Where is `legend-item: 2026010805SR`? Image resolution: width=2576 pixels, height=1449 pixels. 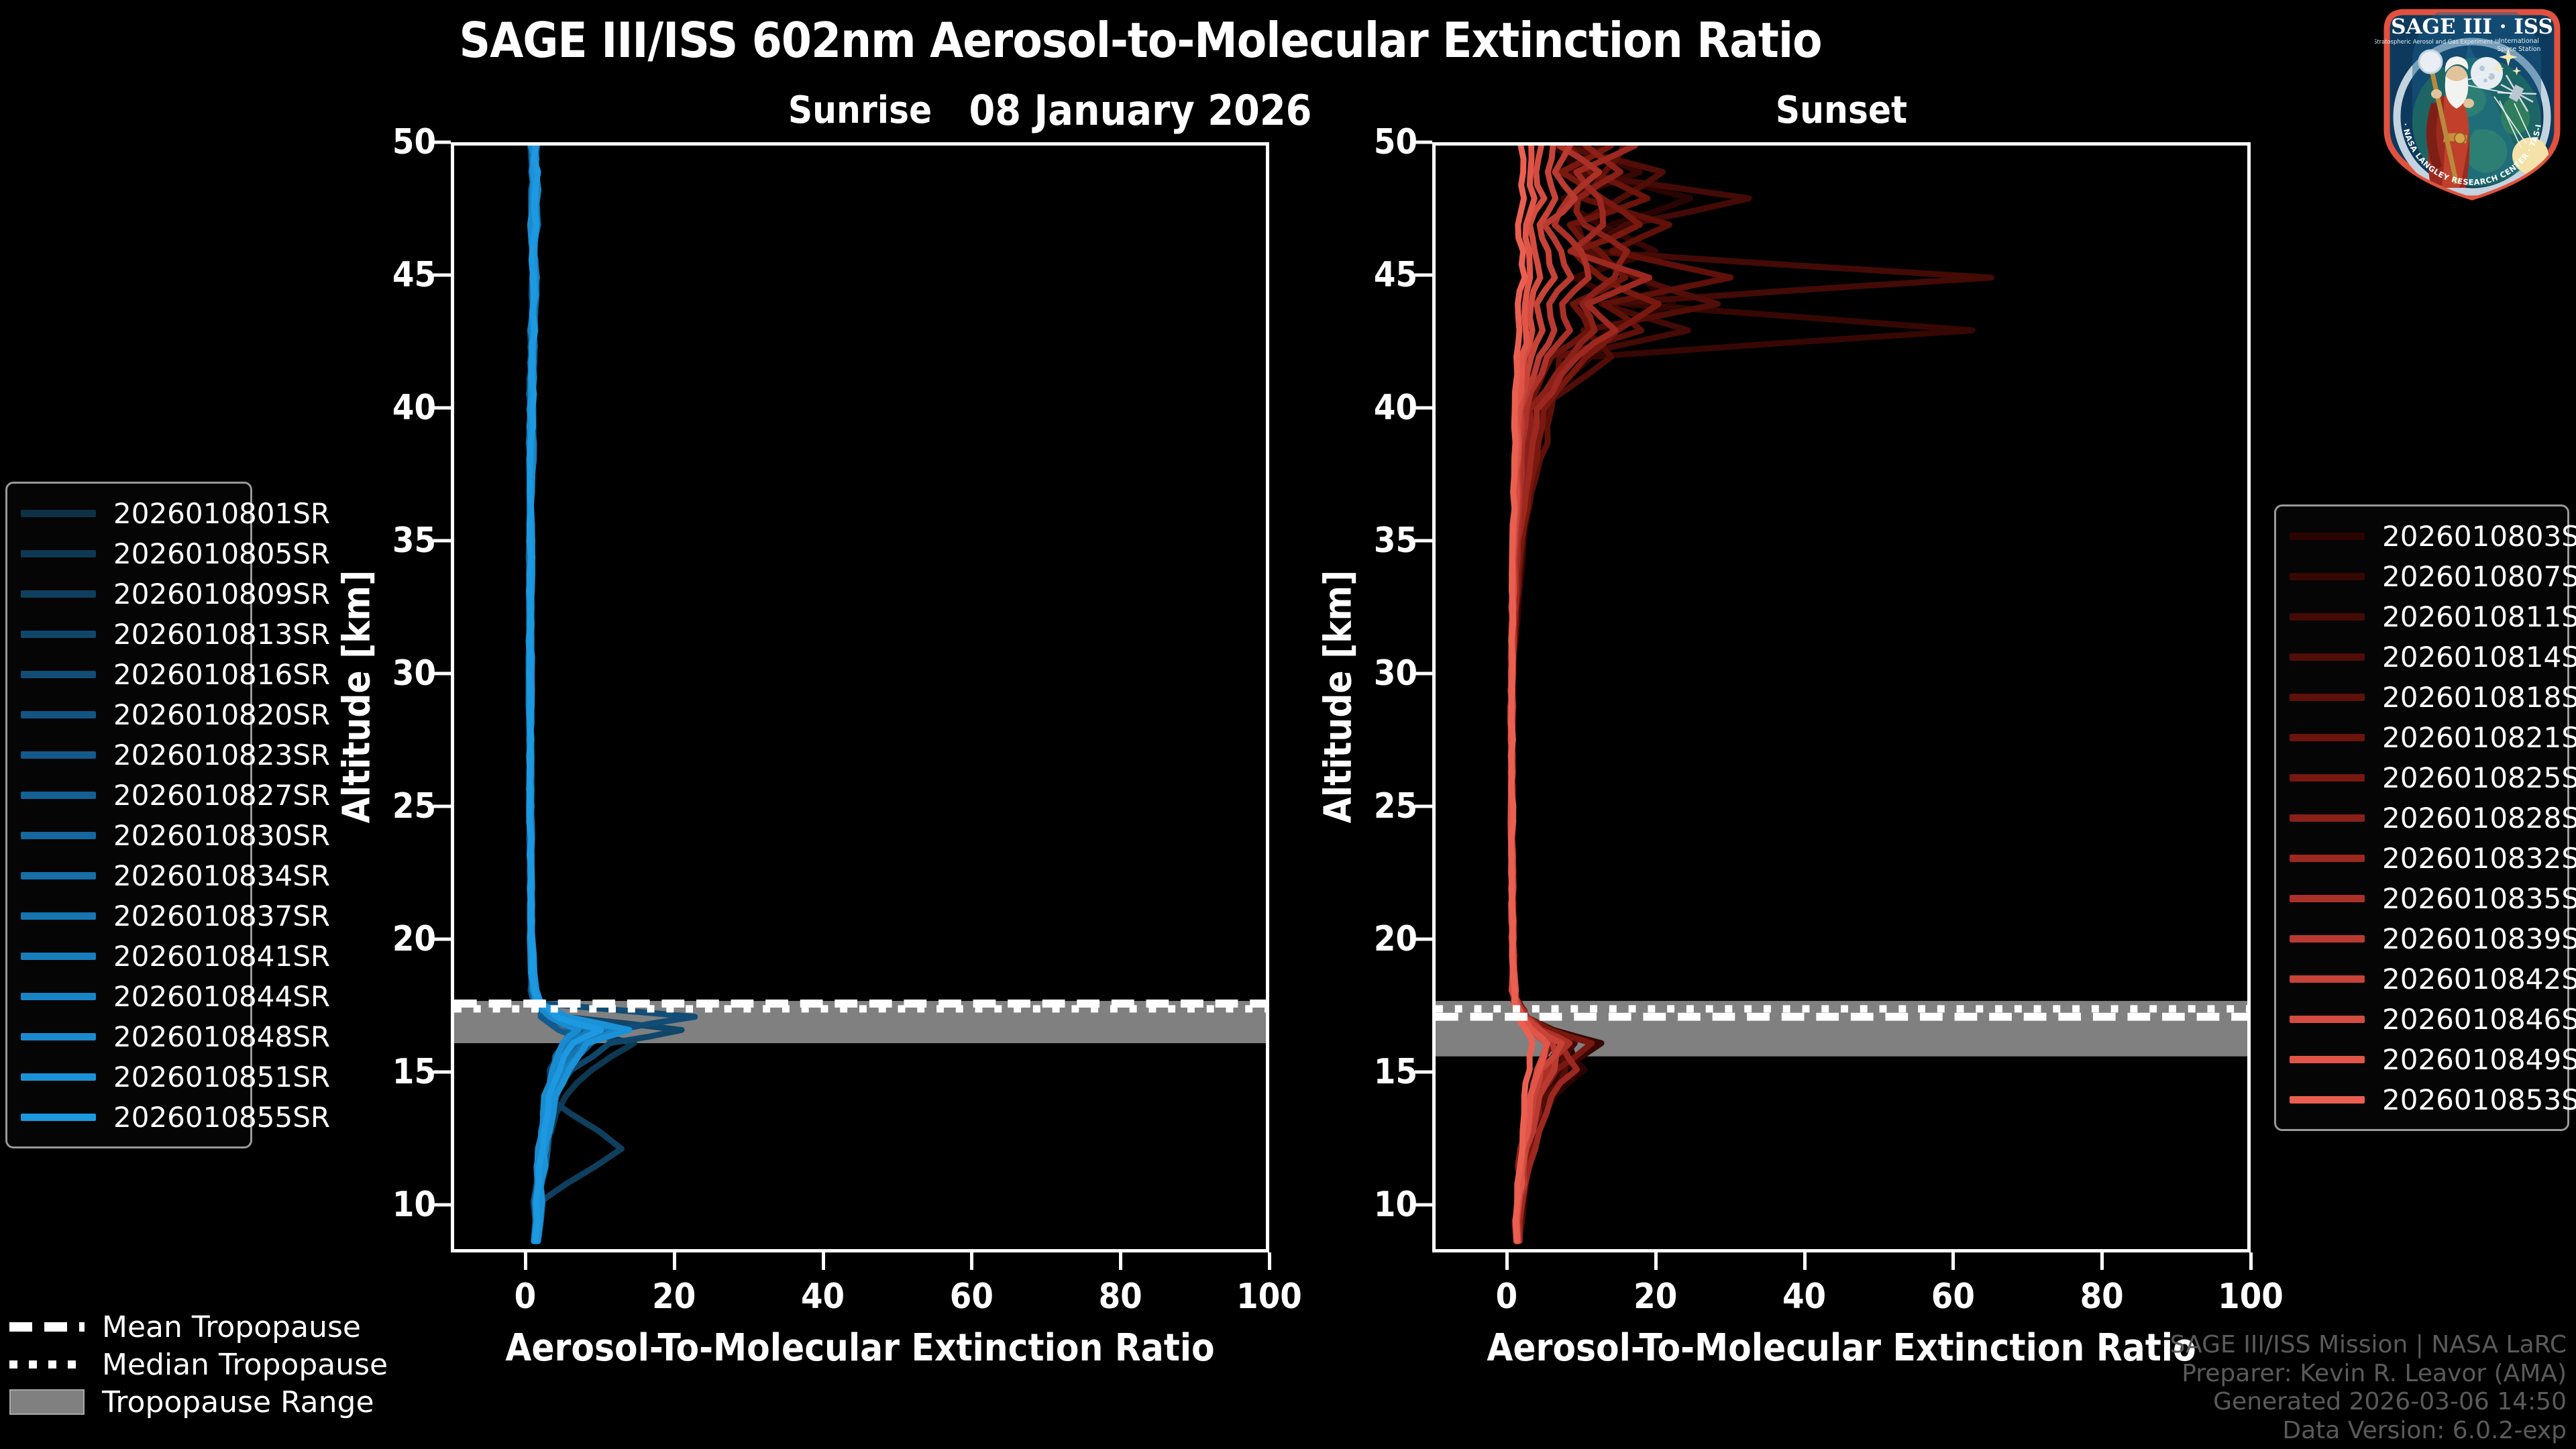 legend-item: 2026010805SR is located at coordinates (175, 553).